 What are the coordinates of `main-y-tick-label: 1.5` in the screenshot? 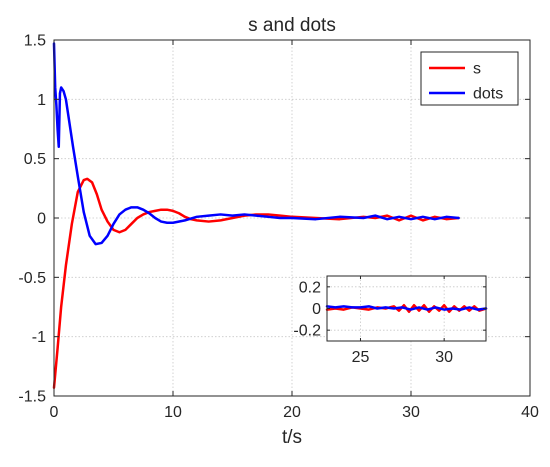 It's located at (35, 41).